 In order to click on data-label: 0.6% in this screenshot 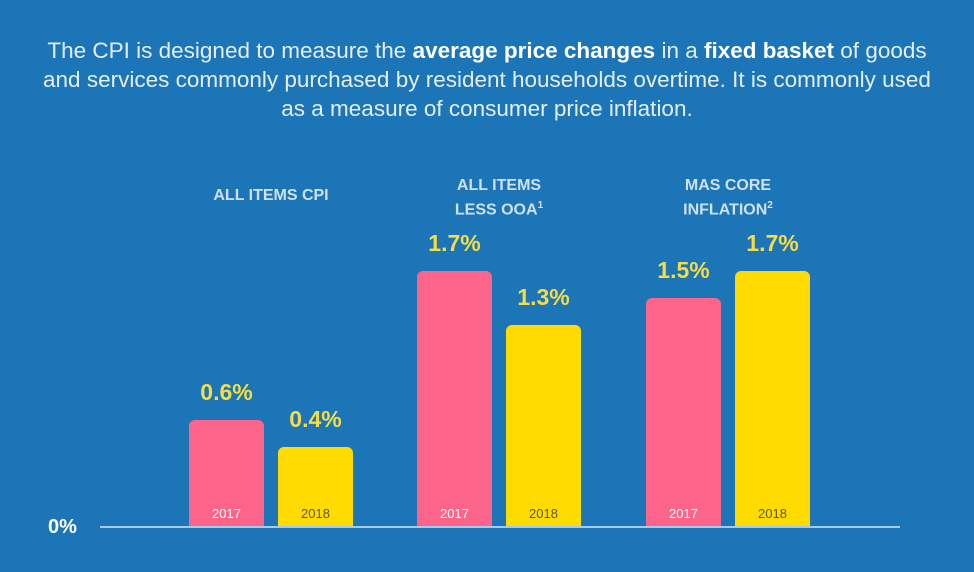, I will do `click(226, 391)`.